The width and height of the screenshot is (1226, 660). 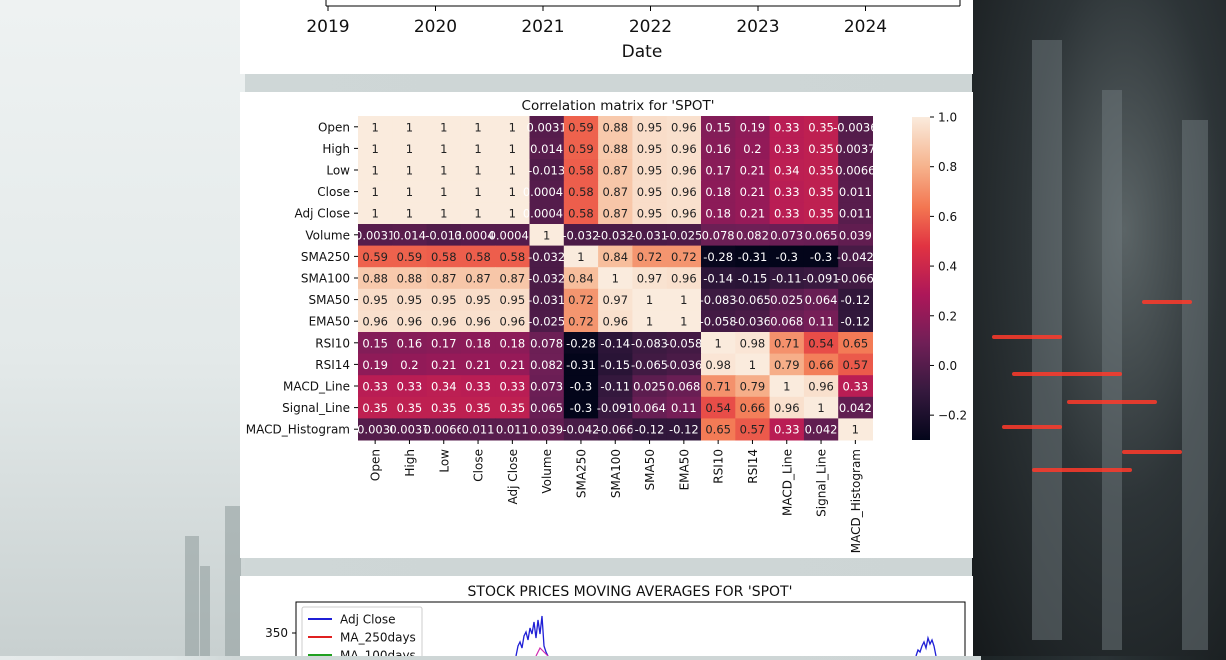 I want to click on heatmap-column-label: Open, so click(x=376, y=465).